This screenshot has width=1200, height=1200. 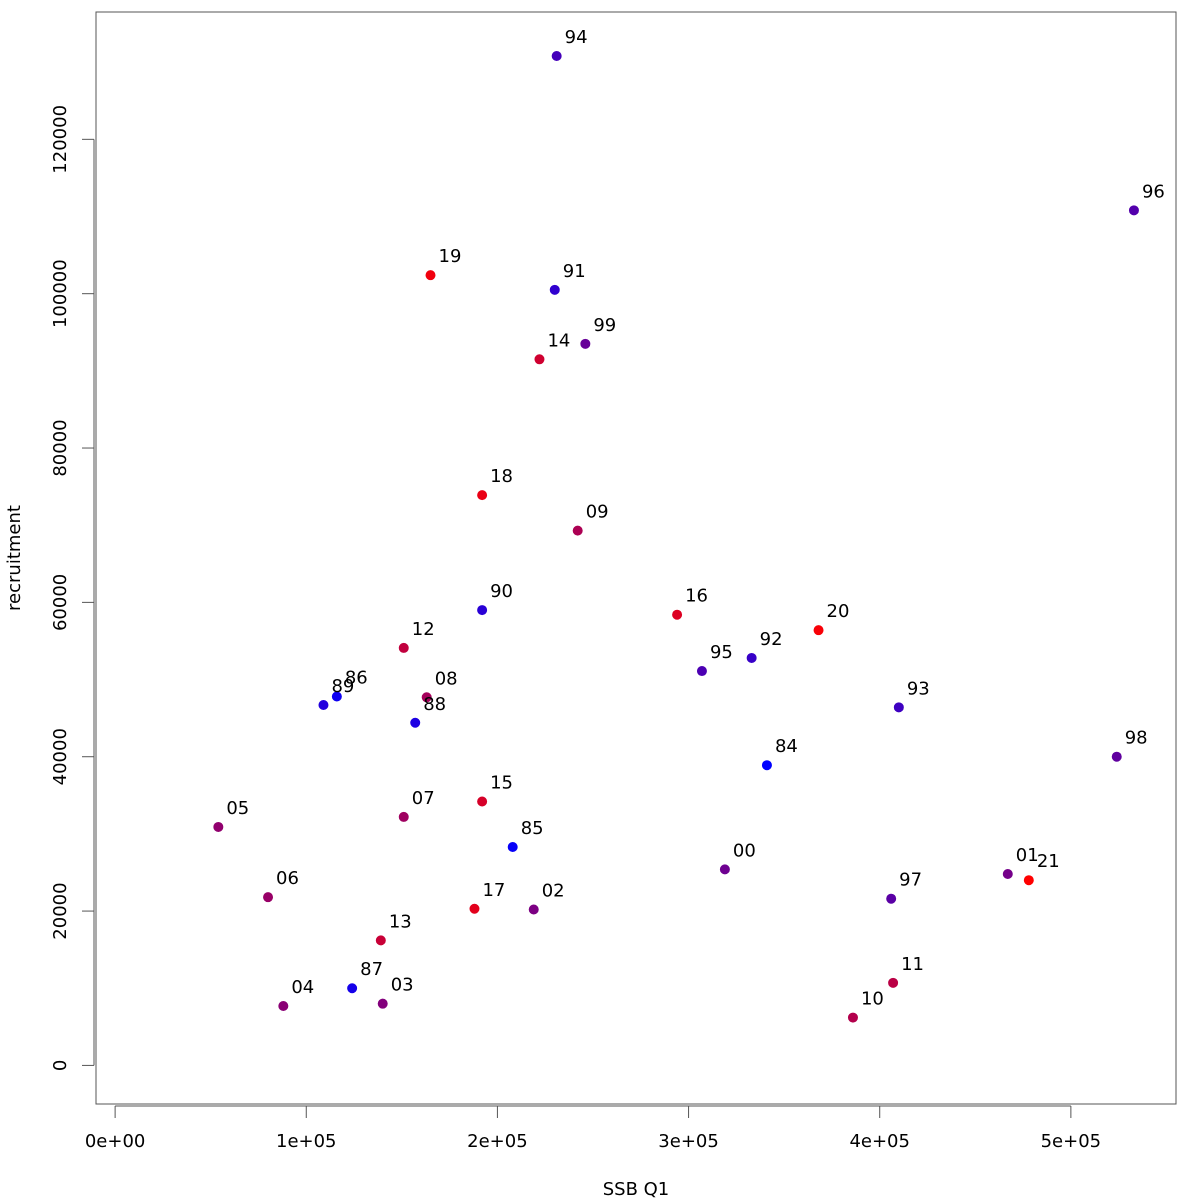 What do you see at coordinates (501, 476) in the screenshot?
I see `point-label: 18` at bounding box center [501, 476].